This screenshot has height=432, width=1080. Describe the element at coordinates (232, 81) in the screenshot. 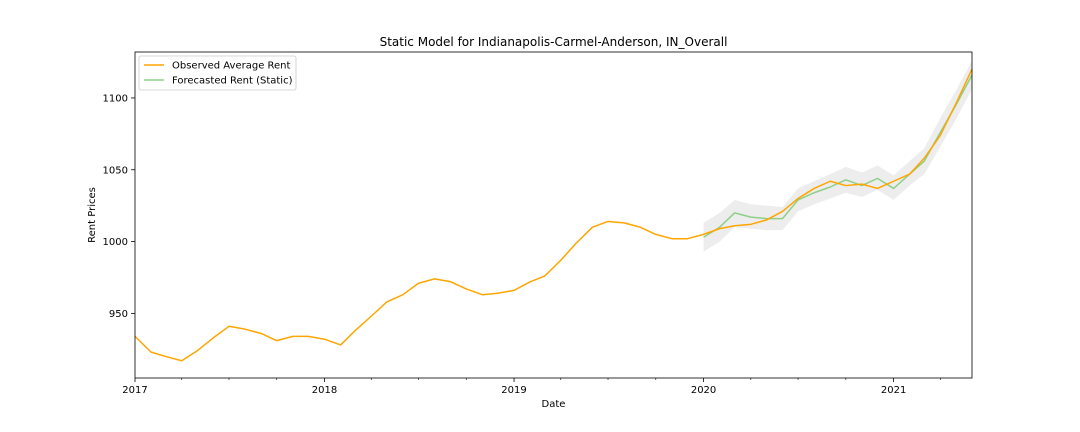

I see `legend-label-forecast: Forecasted Rent (Static)` at that location.